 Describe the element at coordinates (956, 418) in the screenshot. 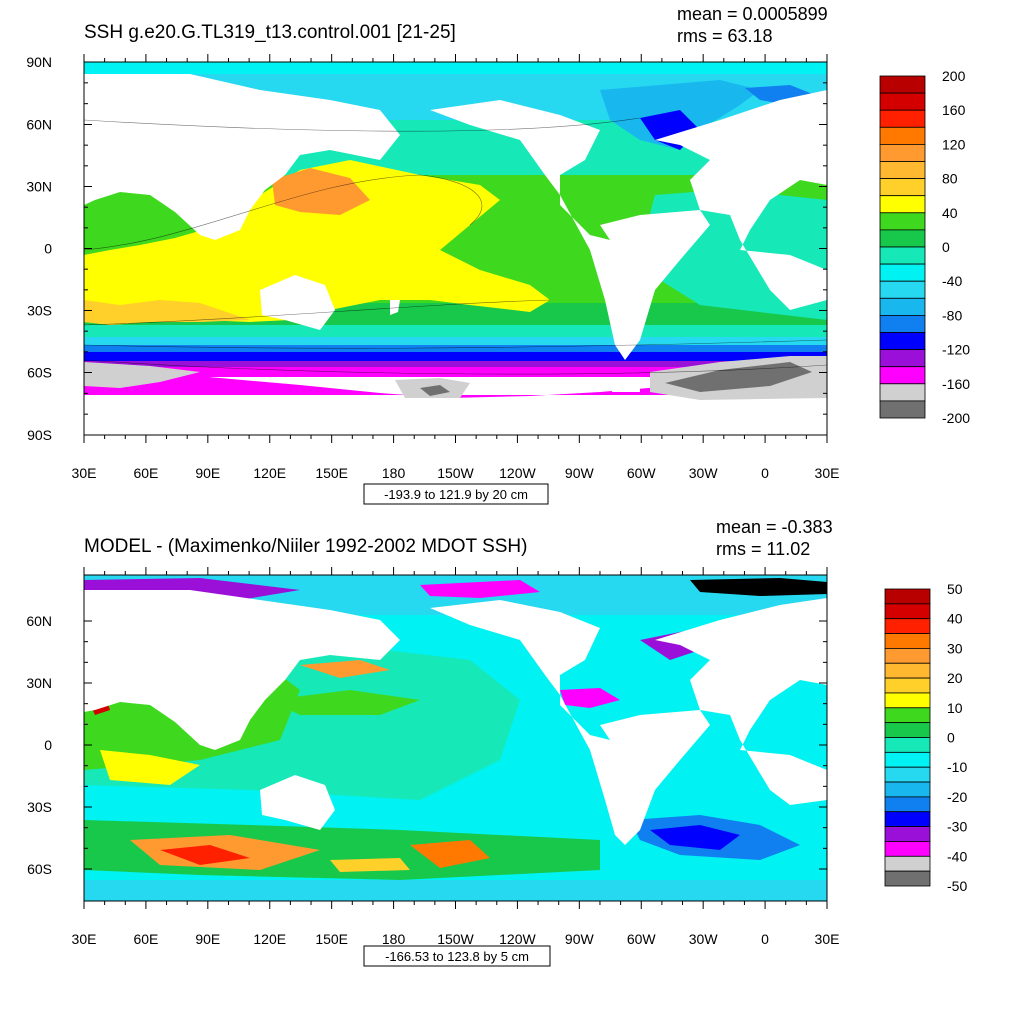

I see `colorbar-label: -200` at that location.